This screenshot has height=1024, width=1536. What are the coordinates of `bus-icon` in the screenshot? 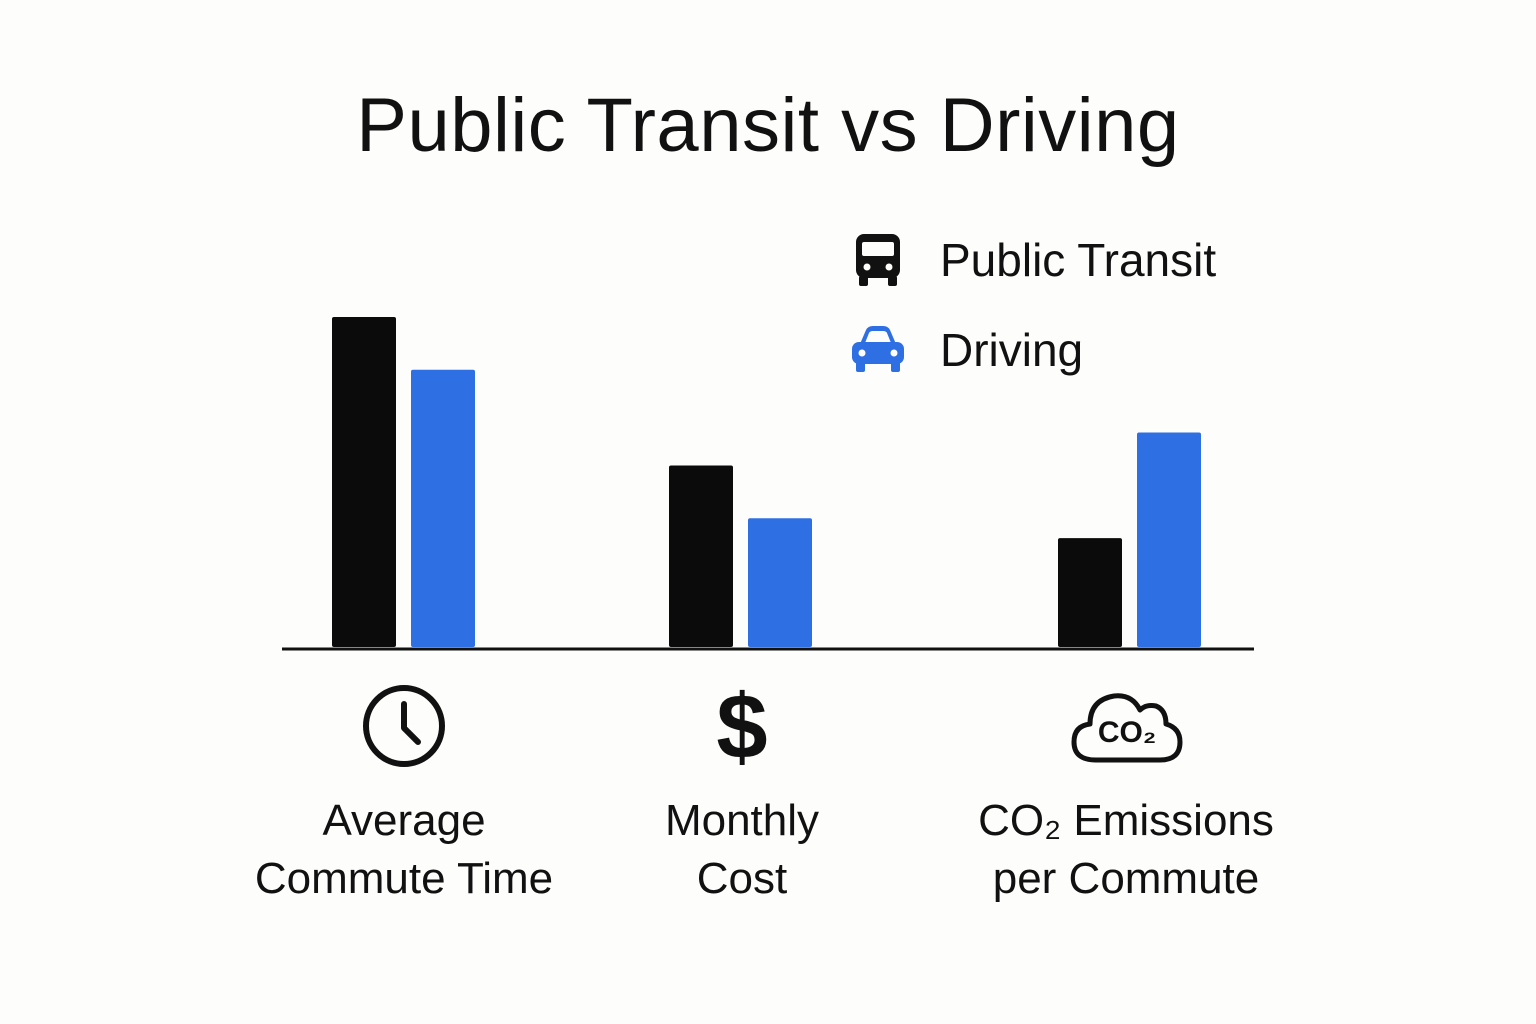 It's located at (878, 260).